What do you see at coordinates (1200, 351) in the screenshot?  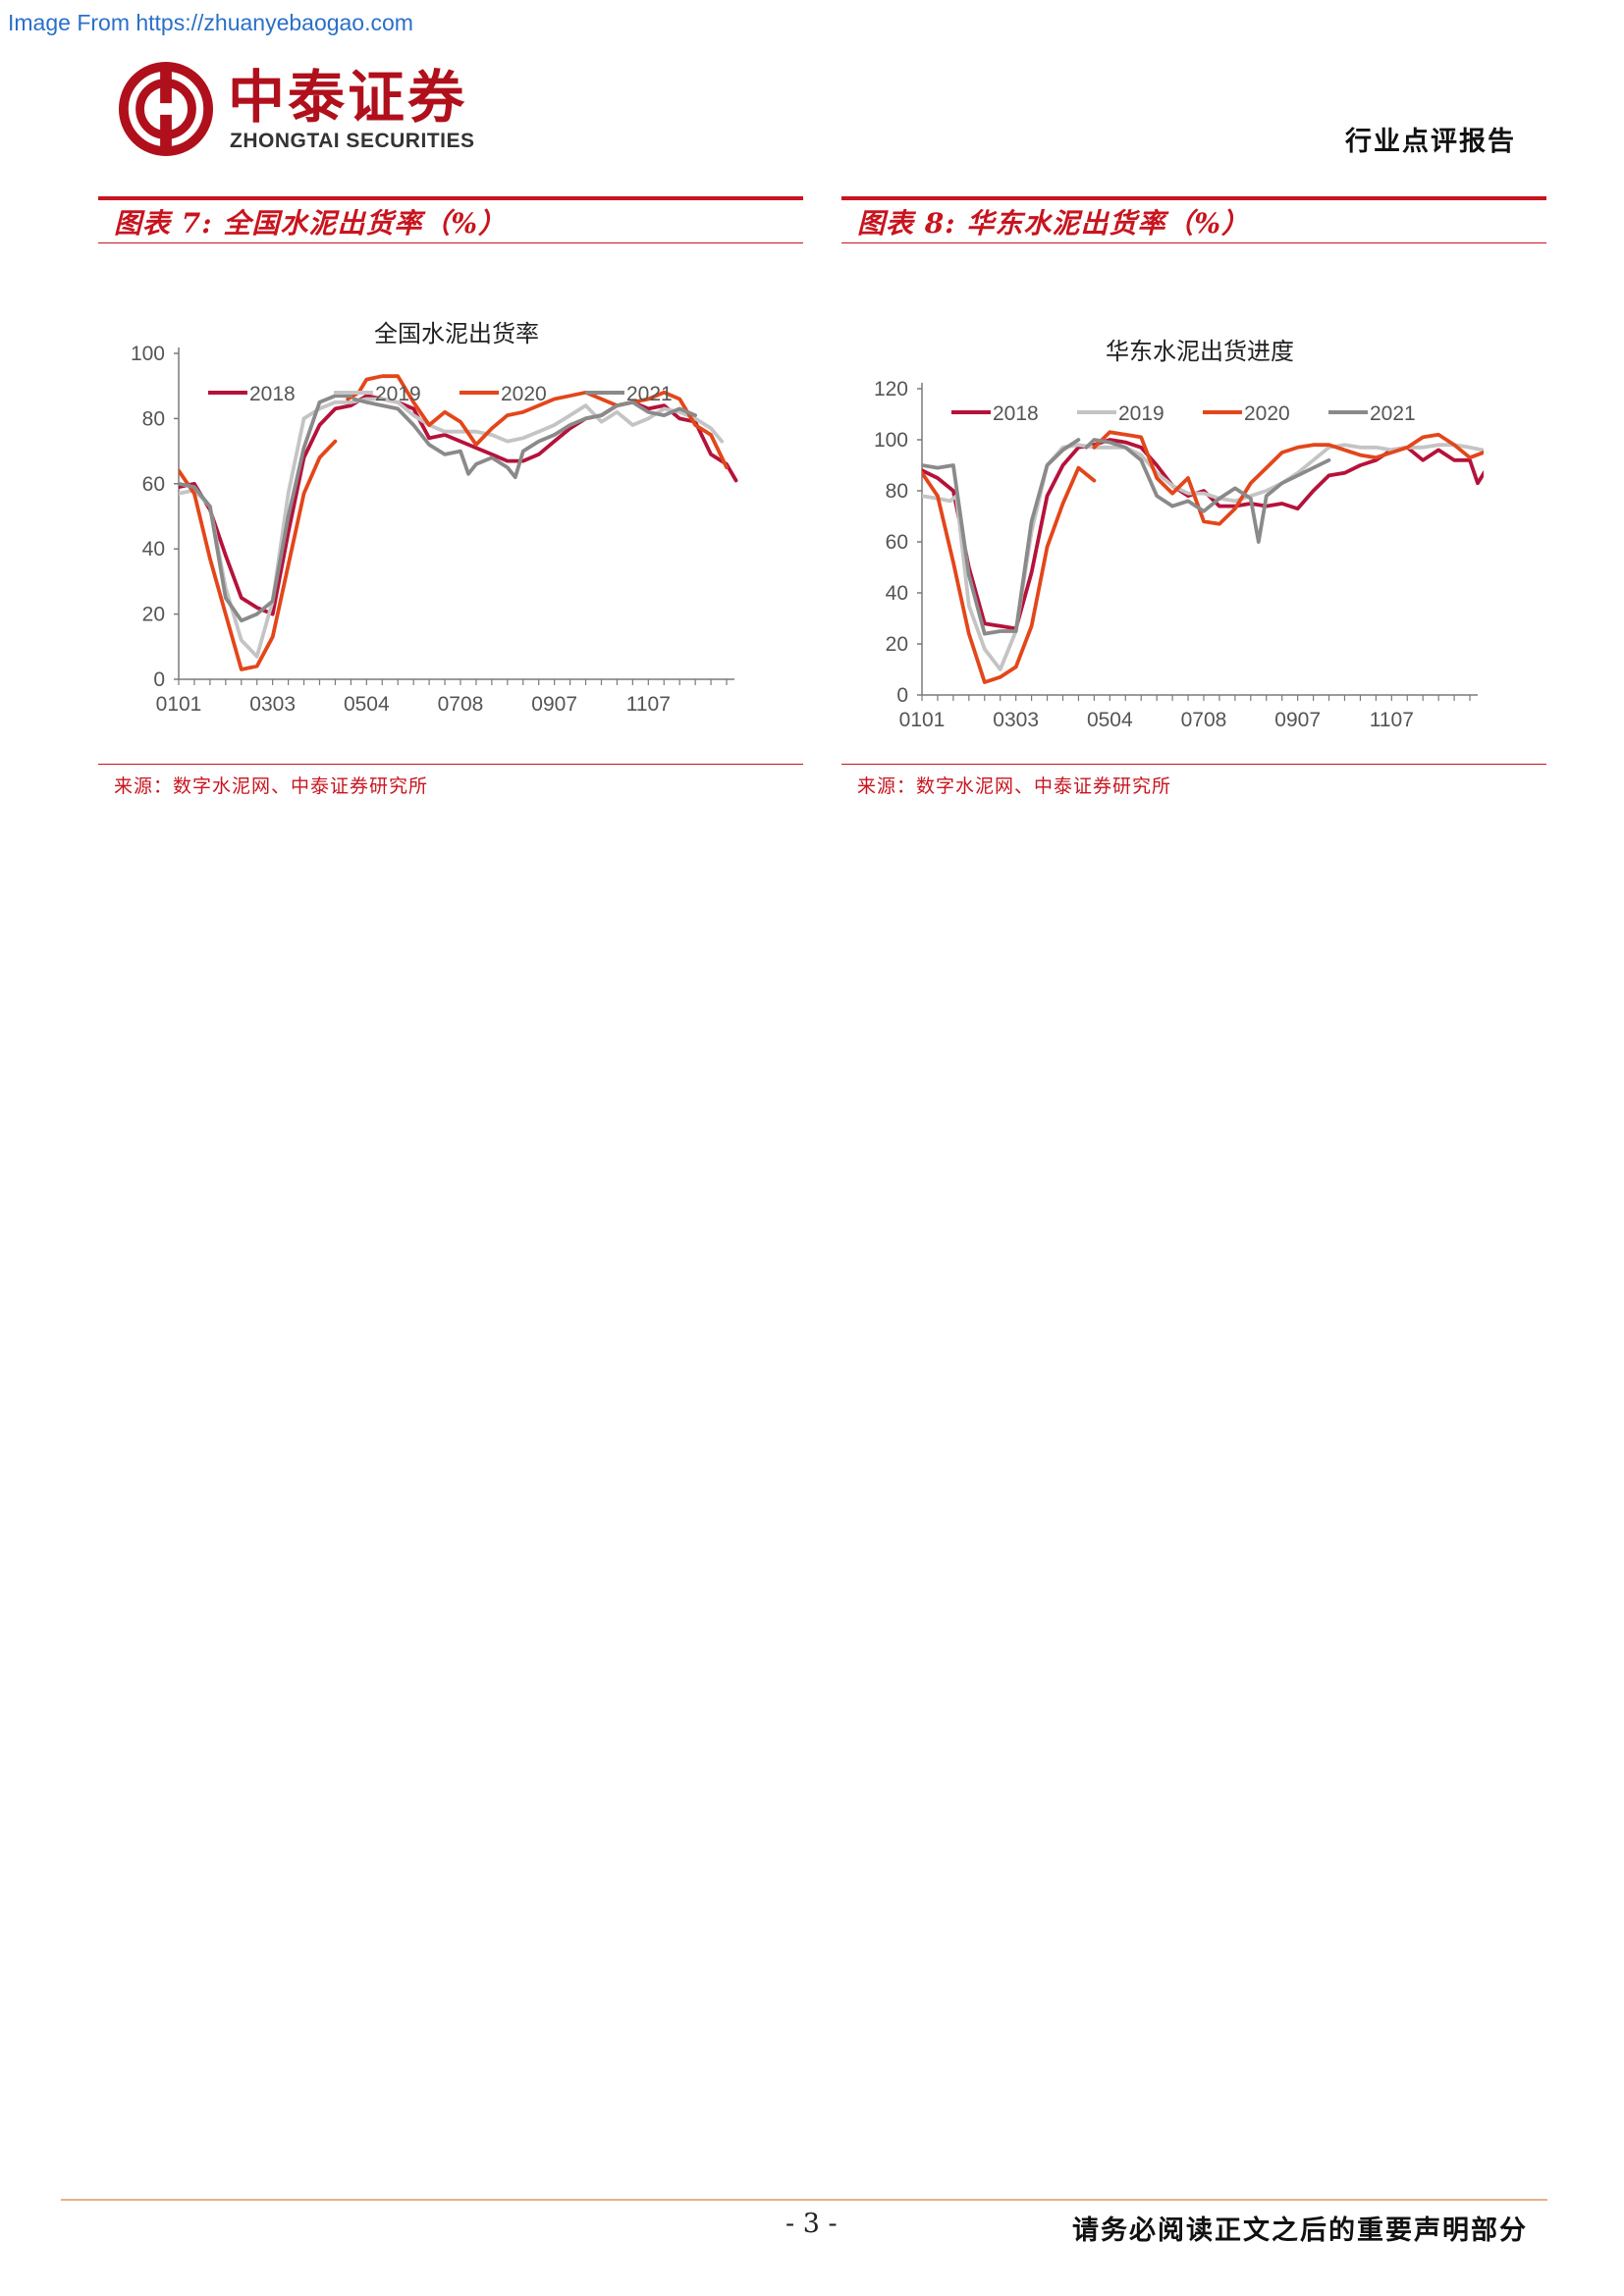 I see `chart-title: 华东水泥出货进度` at bounding box center [1200, 351].